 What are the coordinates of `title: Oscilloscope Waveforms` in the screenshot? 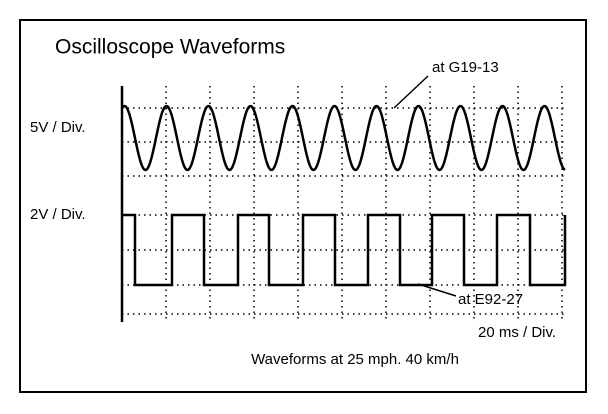 It's located at (170, 47).